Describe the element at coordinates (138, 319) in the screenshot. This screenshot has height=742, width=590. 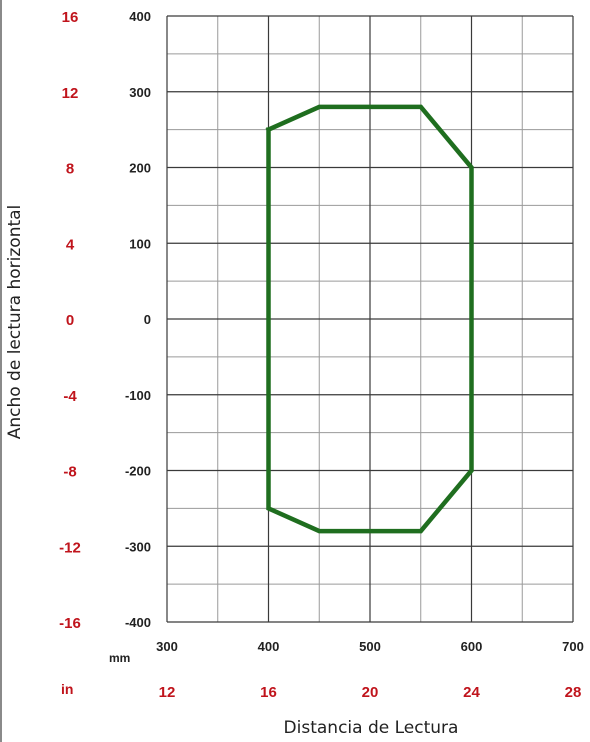
I see `y-tick-labels-mm: 400 300 200 100 0 -100 -200 -300 -400` at that location.